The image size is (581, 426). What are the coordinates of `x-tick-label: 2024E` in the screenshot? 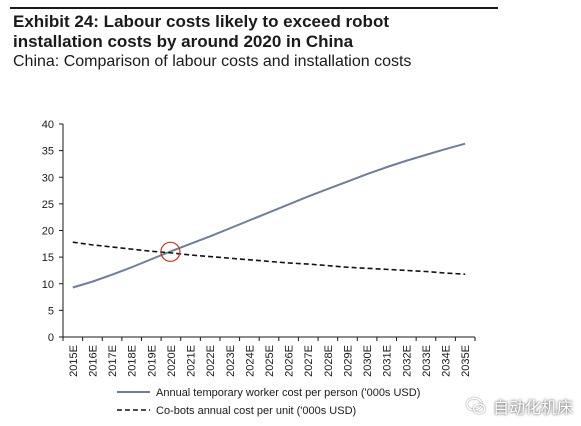 It's located at (250, 361).